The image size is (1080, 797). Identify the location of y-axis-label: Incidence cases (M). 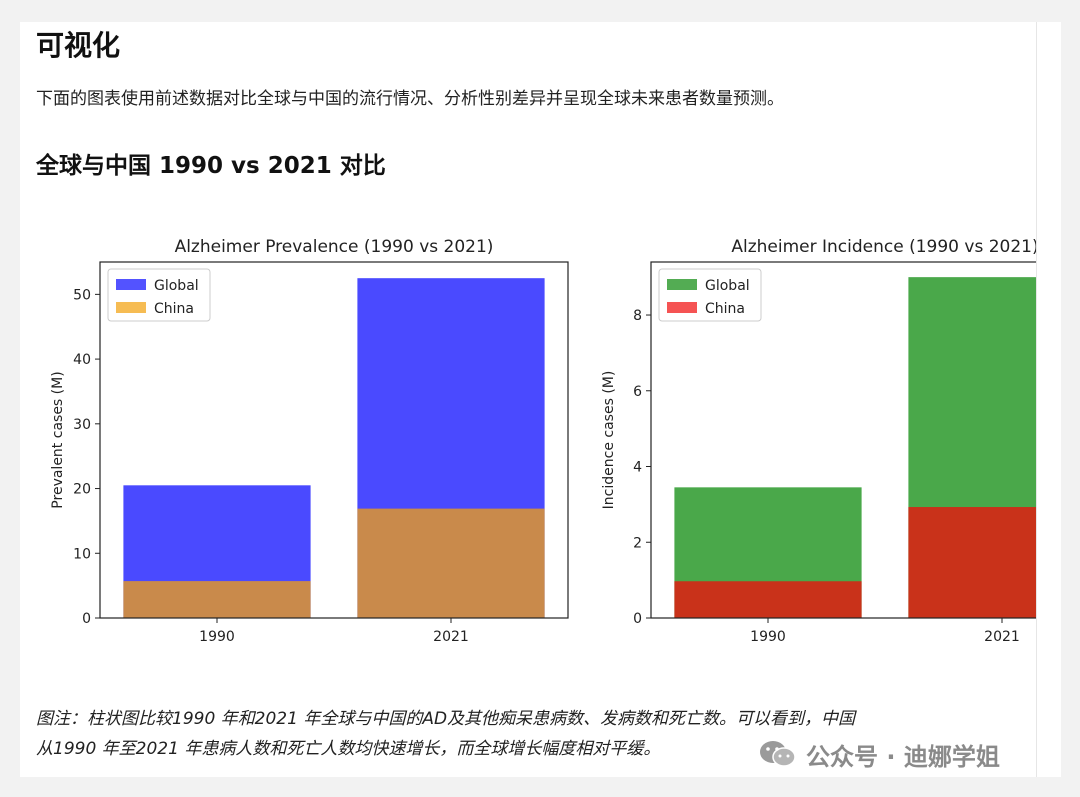
(609, 440).